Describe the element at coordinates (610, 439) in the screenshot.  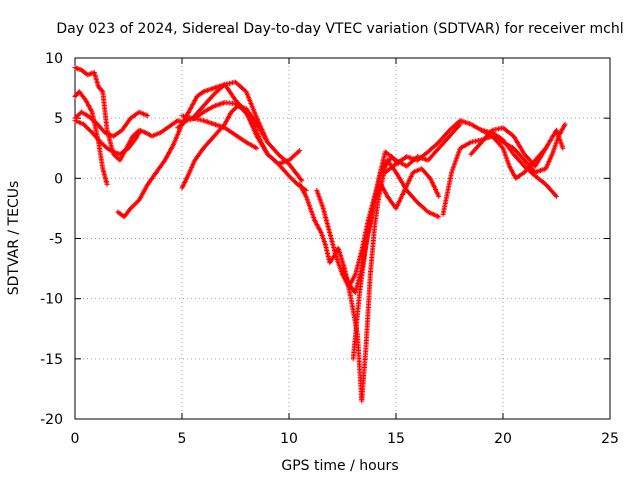
I see `x-tick-label: 25` at that location.